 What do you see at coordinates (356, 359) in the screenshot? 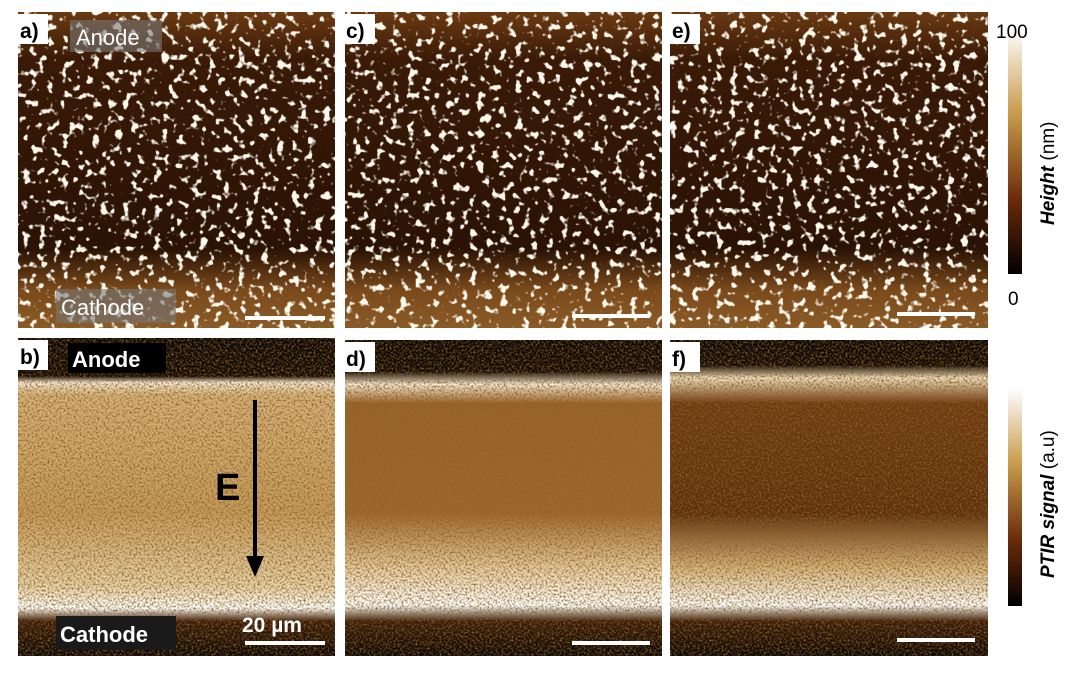
I see `panel-label: d)` at bounding box center [356, 359].